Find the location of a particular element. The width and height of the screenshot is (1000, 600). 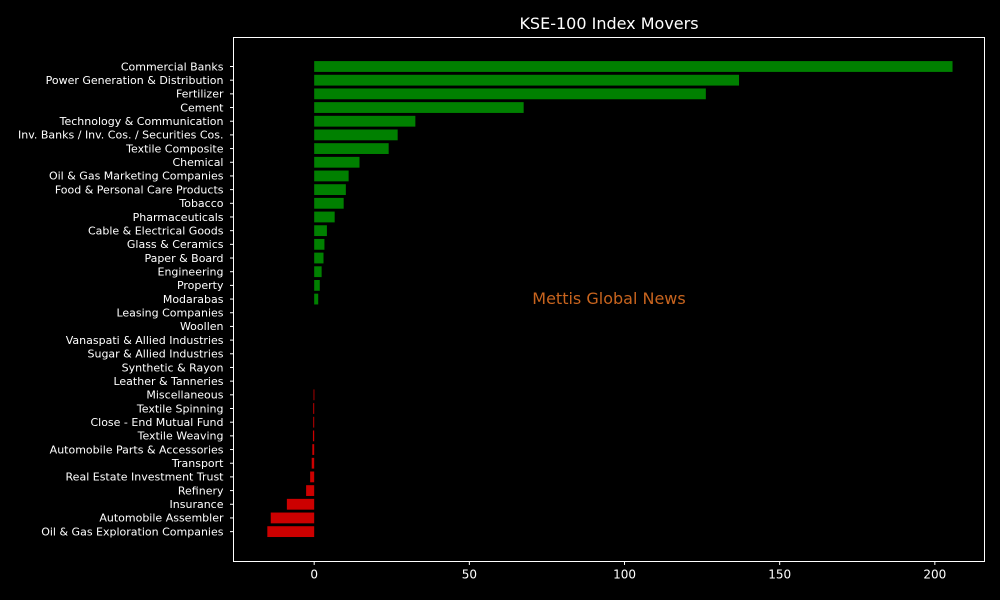

y-tick-label-14: Paper & Board is located at coordinates (183, 258).